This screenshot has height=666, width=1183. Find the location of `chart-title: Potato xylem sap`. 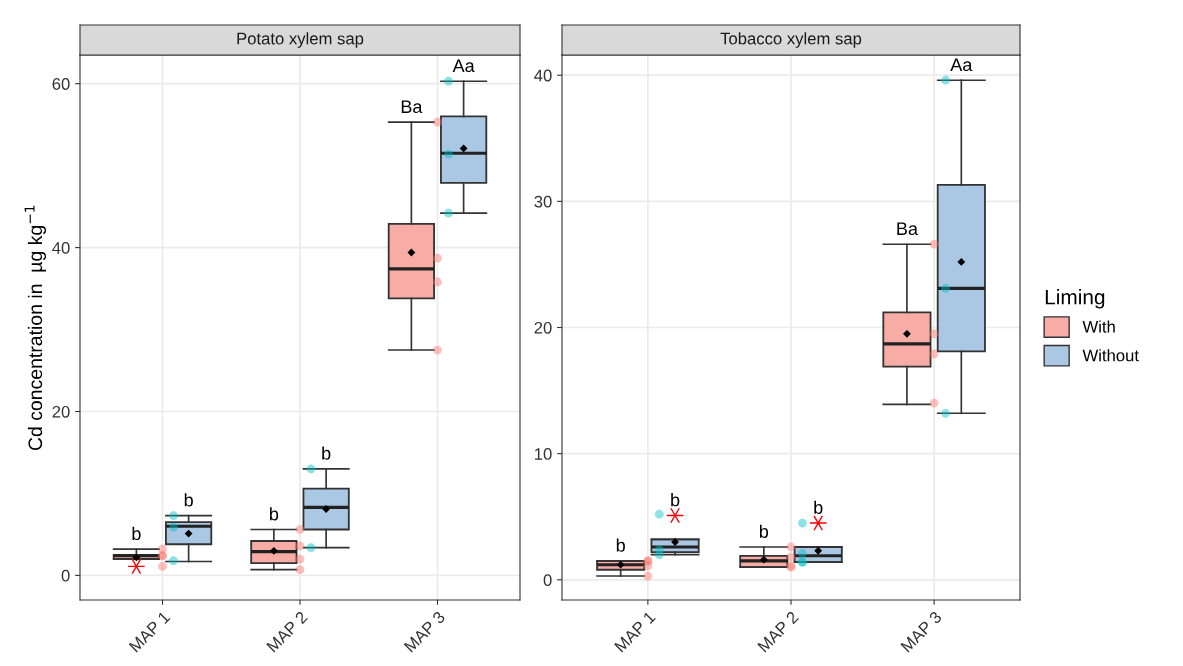

chart-title: Potato xylem sap is located at coordinates (300, 40).